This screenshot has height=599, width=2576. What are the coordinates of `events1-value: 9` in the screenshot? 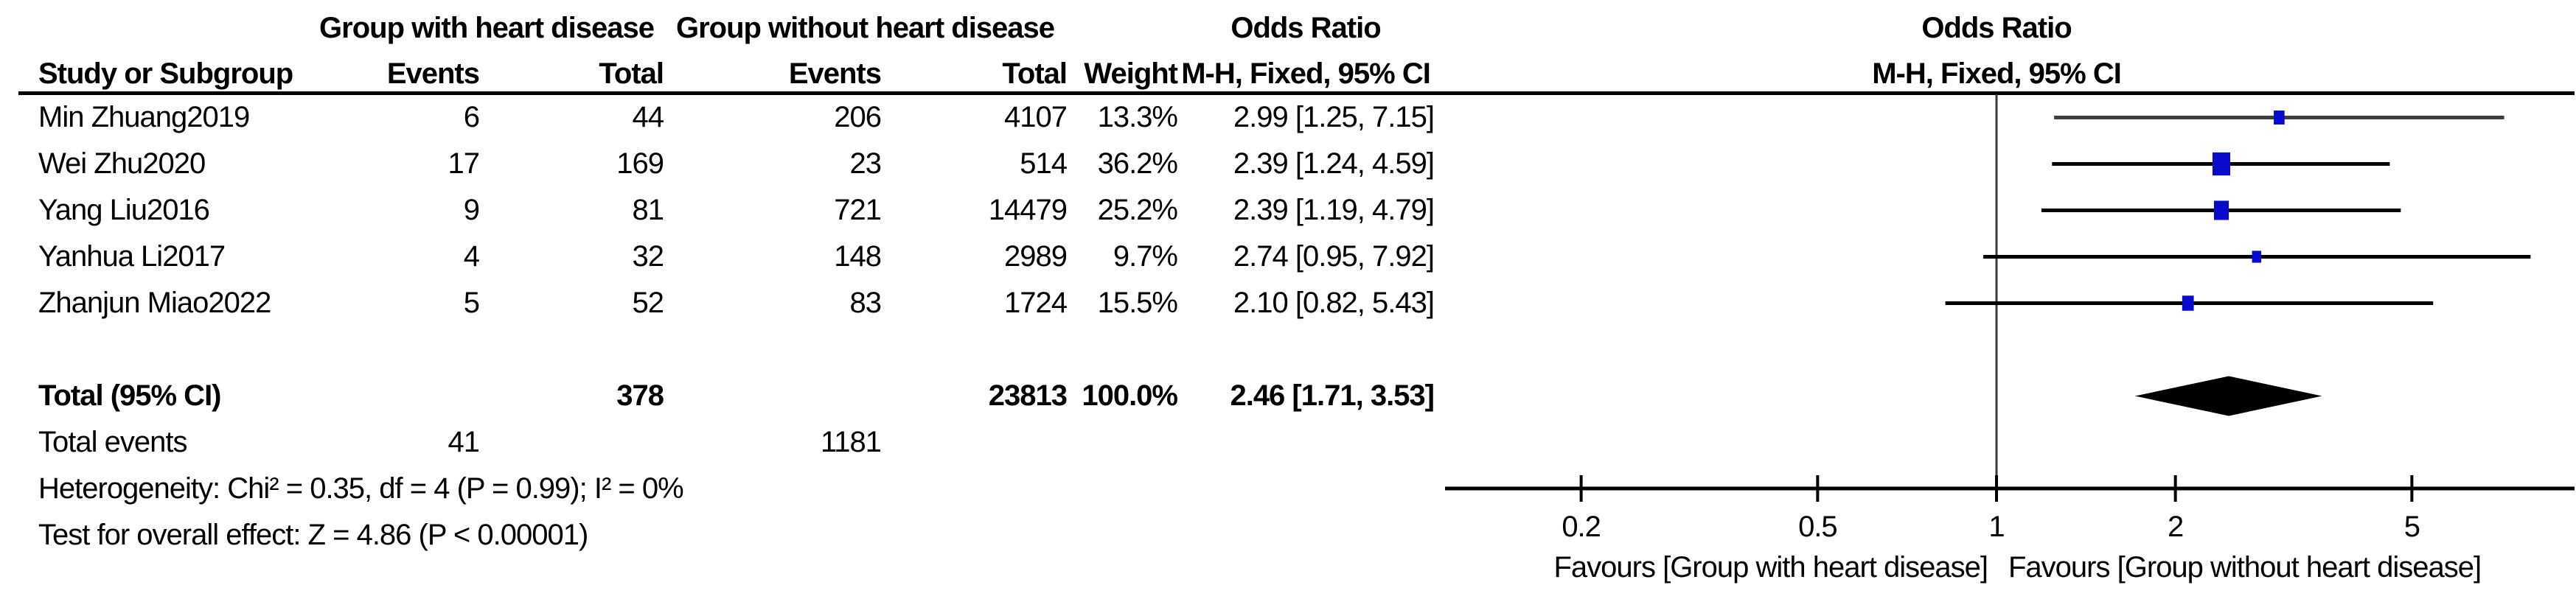 It's located at (472, 210).